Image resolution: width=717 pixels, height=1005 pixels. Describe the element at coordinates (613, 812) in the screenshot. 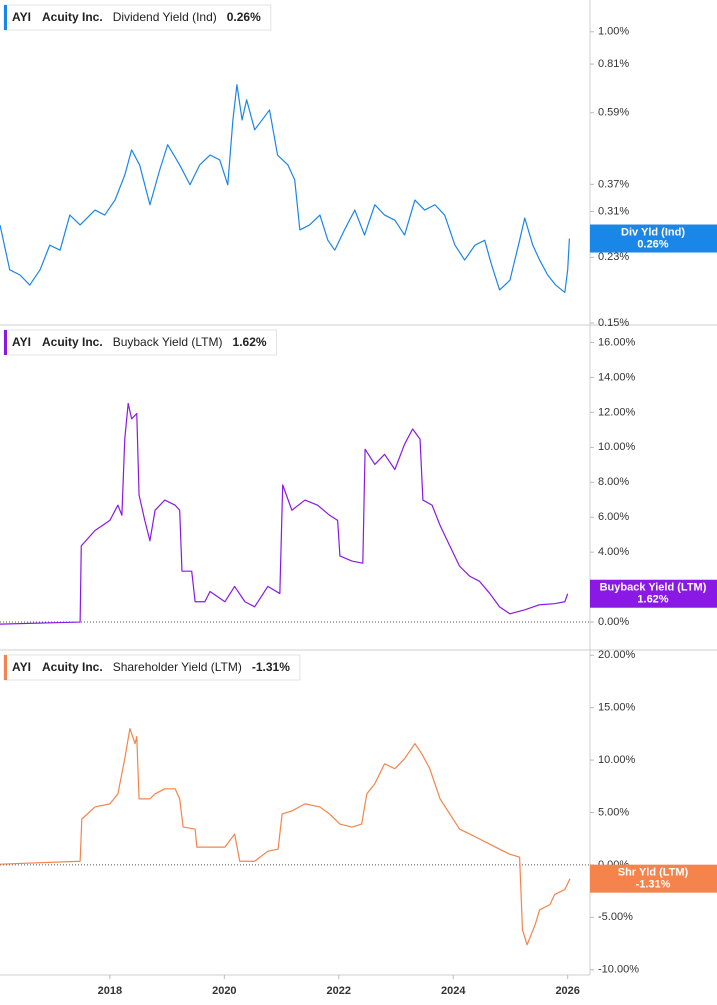

I see `y-tick-label: 5.00%` at that location.